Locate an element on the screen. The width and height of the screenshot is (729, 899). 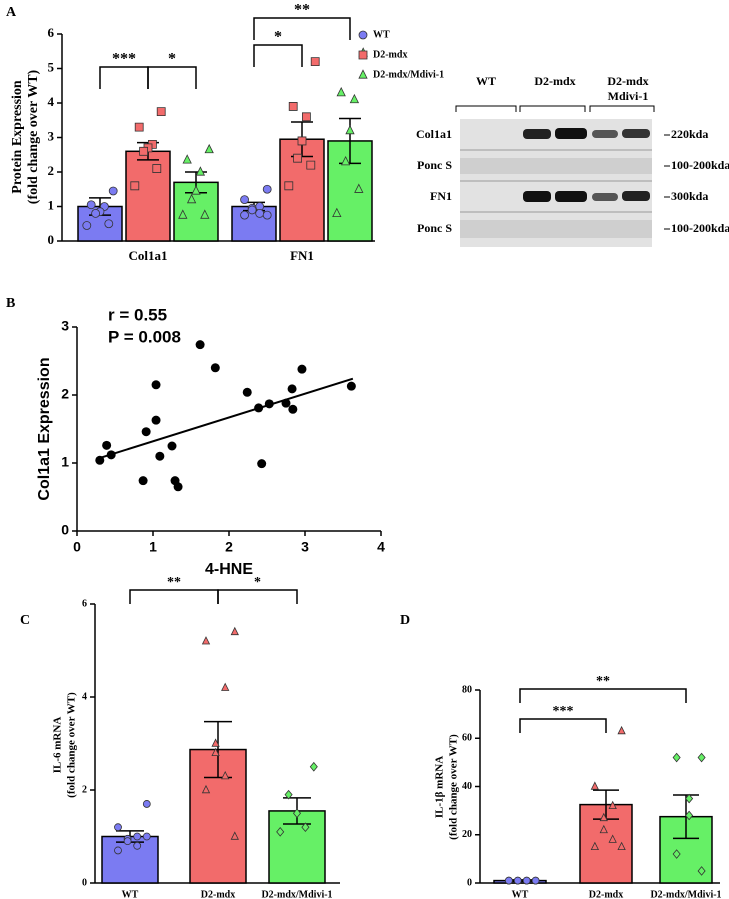
lane-label: Mdivi-1 is located at coordinates (628, 96).